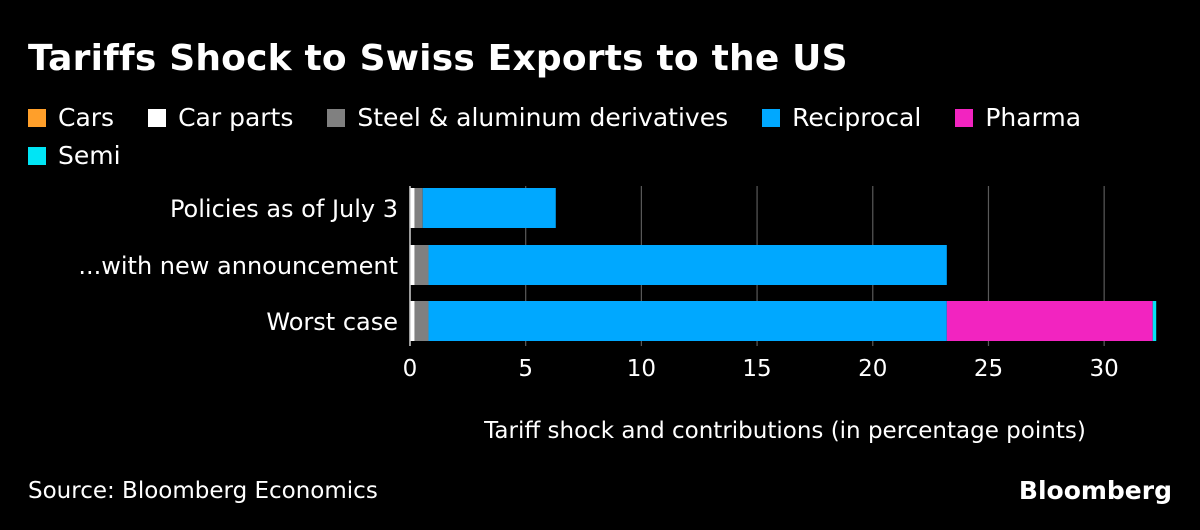  I want to click on legend-label: Reciprocal, so click(857, 117).